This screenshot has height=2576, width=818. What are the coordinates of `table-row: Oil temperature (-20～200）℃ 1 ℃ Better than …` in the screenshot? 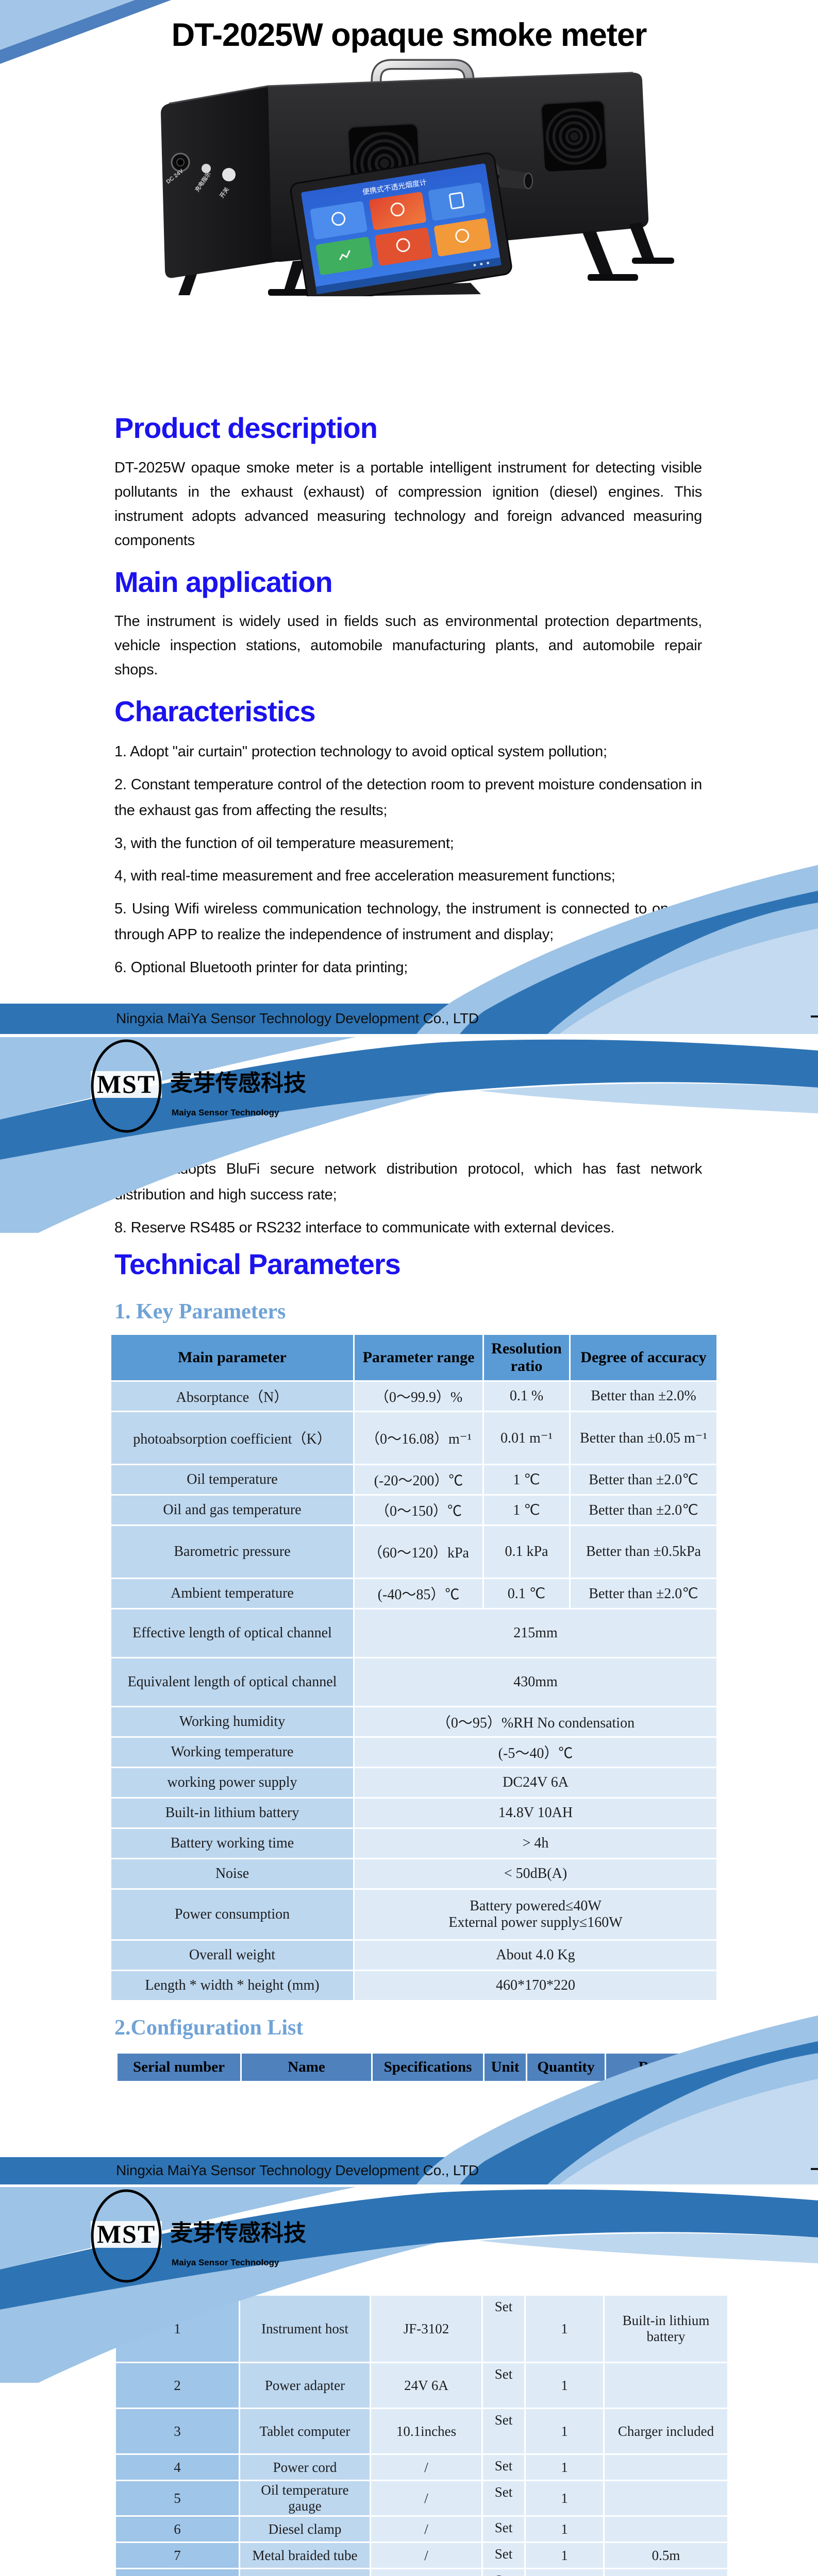 It's located at (413, 1479).